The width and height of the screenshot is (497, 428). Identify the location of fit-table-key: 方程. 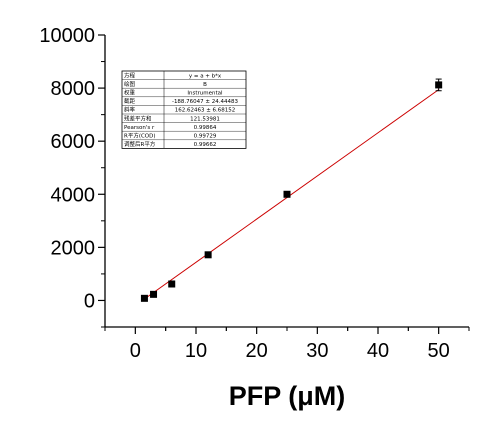
(130, 75).